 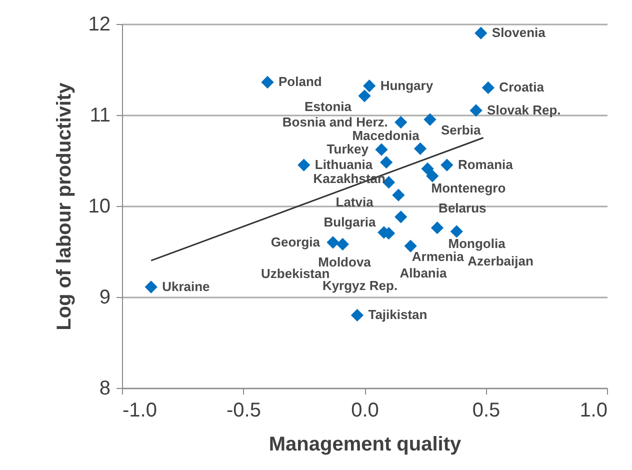 I want to click on annotation: Hungary, so click(x=407, y=85).